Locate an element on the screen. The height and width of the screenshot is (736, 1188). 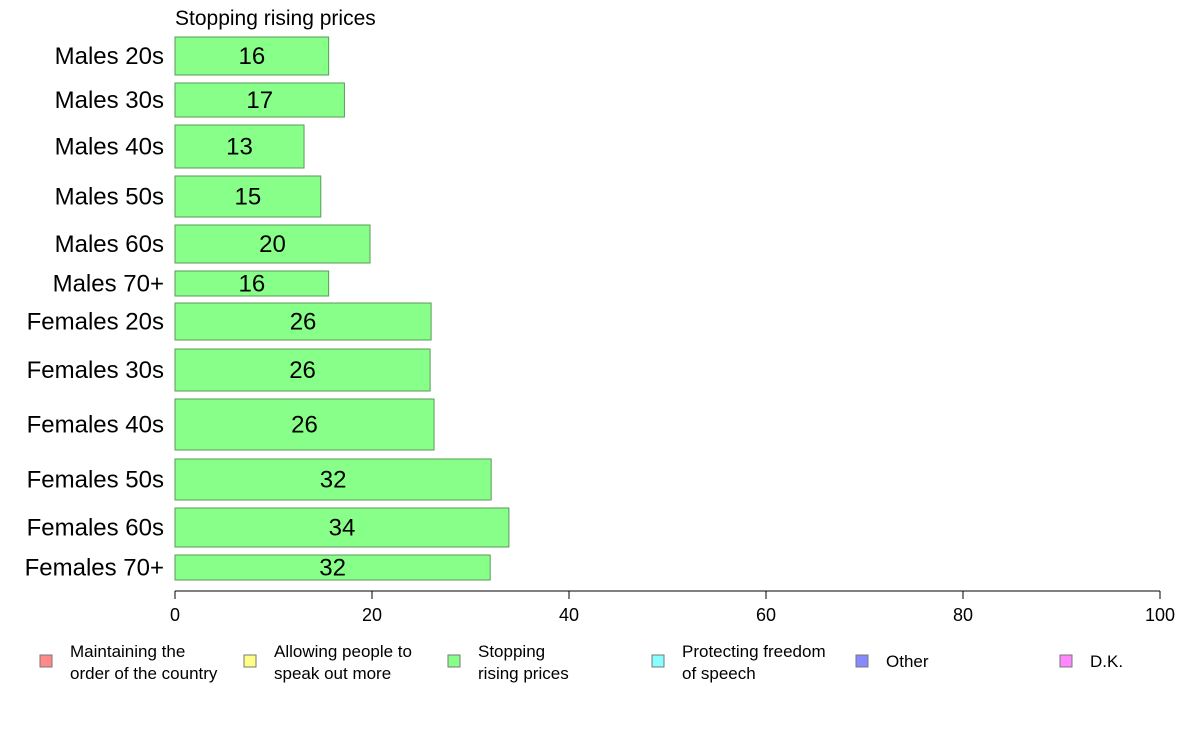
category-label: Males 40s is located at coordinates (109, 147).